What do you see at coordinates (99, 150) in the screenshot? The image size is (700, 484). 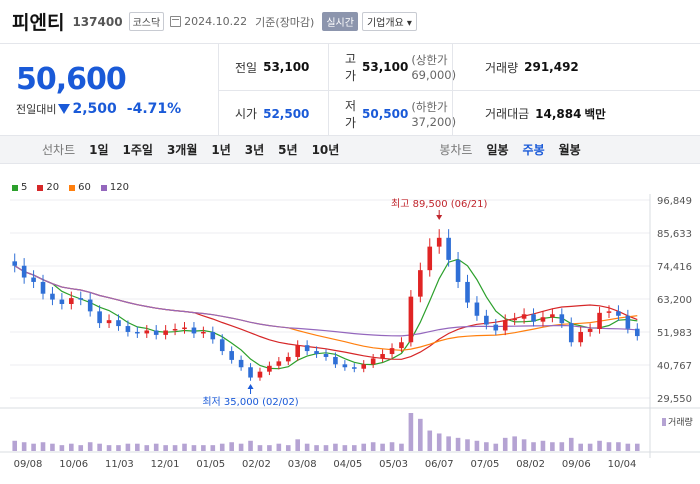 I see `period-1d: 1일` at bounding box center [99, 150].